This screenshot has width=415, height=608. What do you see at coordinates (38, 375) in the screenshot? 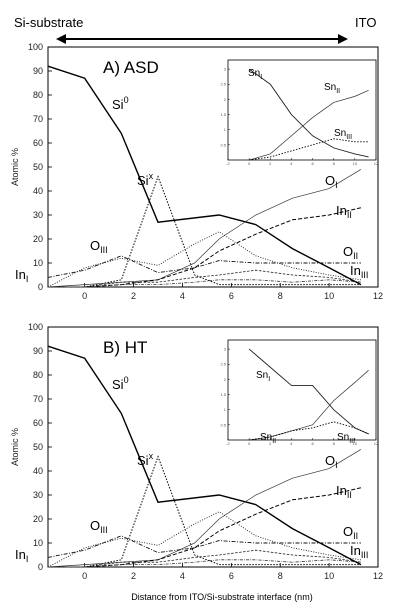
I see `y-tick-label: 80` at bounding box center [38, 375].